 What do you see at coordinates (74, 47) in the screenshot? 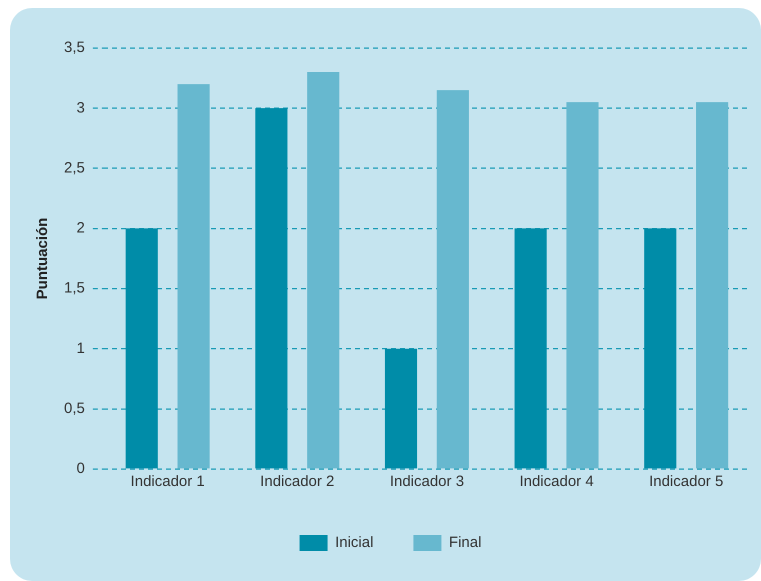
I see `y-tick-label: 3,5` at bounding box center [74, 47].